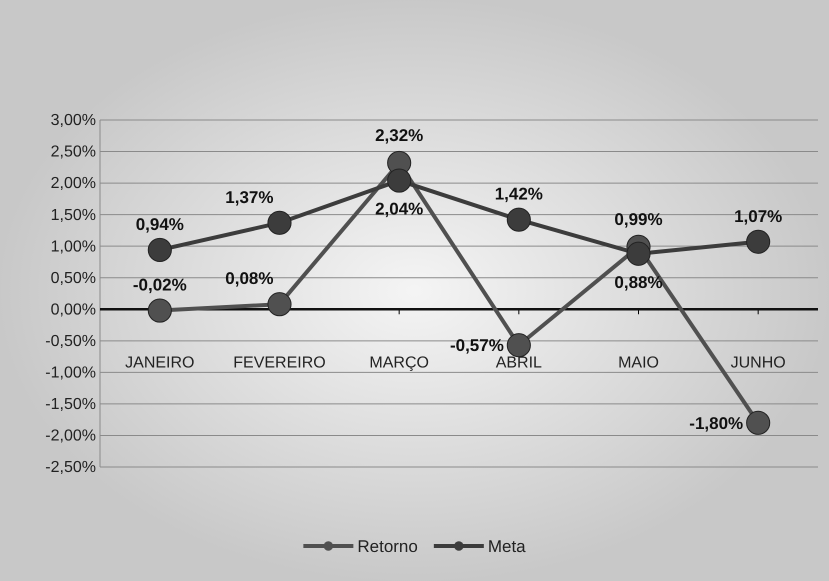 Image resolution: width=829 pixels, height=581 pixels. Describe the element at coordinates (638, 282) in the screenshot. I see `data-label: 0,88%` at that location.